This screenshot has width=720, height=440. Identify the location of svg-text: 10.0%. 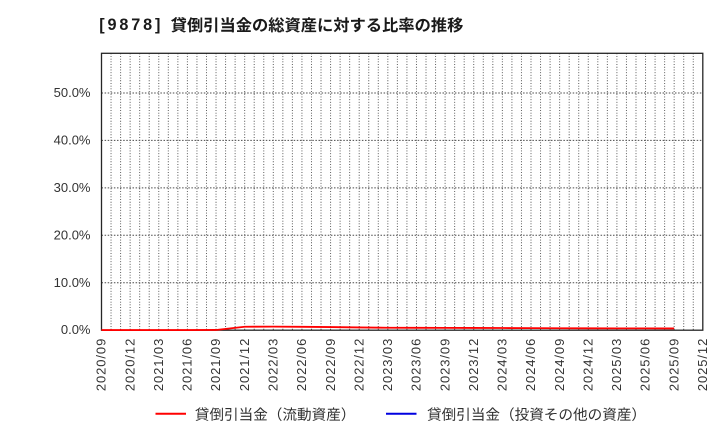
(72, 282).